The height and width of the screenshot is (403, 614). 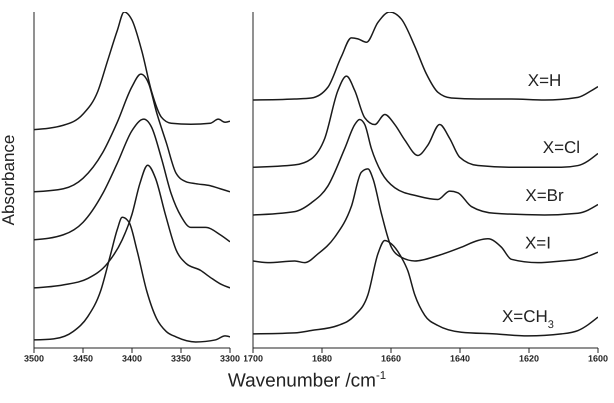 I want to click on x-axis-title: Wavenumber /cm$^{-1}$, so click(x=307, y=381).